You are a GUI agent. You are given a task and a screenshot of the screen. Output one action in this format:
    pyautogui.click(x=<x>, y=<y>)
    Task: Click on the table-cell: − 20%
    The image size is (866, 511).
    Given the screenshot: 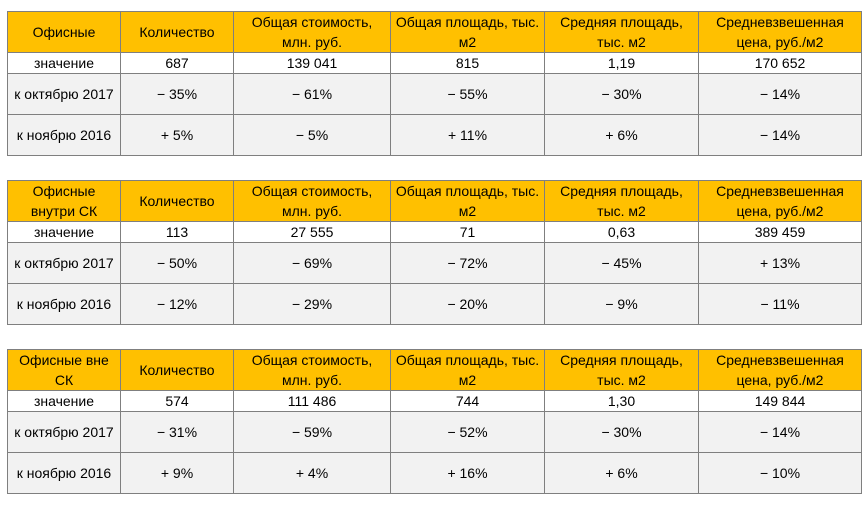 What is the action you would take?
    pyautogui.click(x=467, y=304)
    